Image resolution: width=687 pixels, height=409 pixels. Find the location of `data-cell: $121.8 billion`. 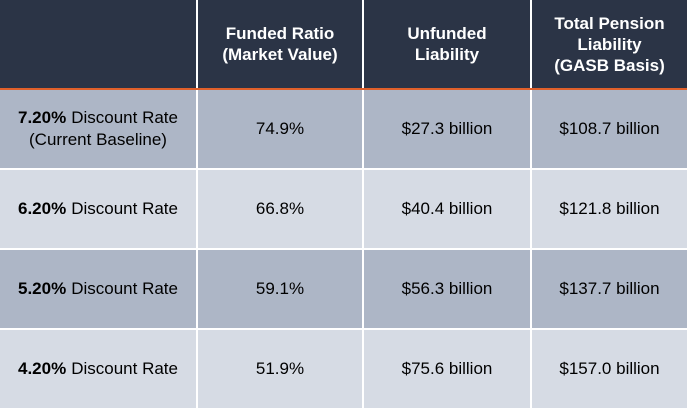

data-cell: $121.8 billion is located at coordinates (609, 209).